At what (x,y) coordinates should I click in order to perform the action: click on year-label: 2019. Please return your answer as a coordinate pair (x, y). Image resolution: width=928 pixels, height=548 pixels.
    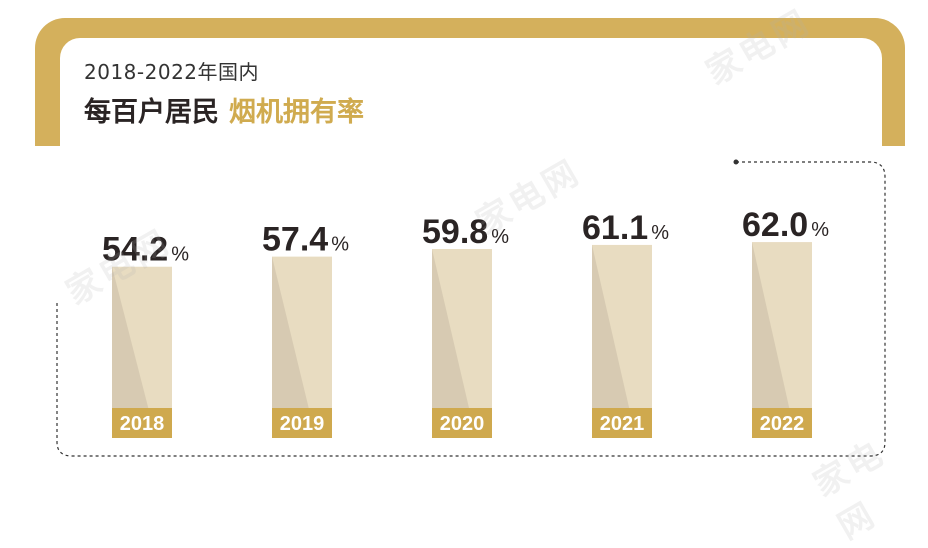
    Looking at the image, I should click on (302, 424).